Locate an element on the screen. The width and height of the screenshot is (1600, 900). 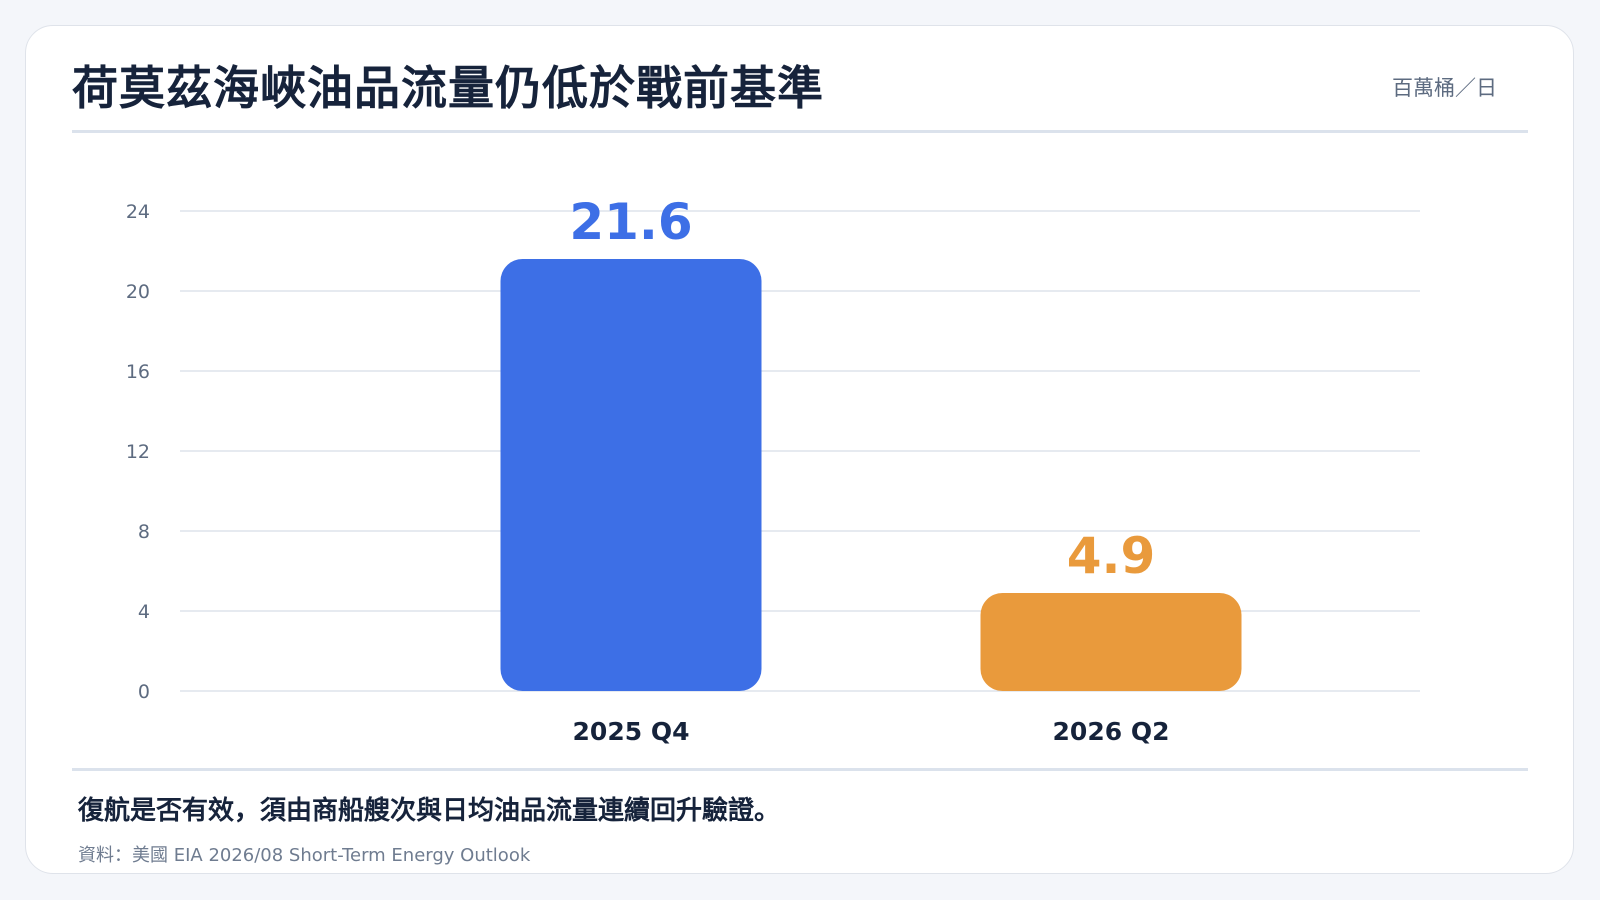
y-tick-label: 0 is located at coordinates (144, 692).